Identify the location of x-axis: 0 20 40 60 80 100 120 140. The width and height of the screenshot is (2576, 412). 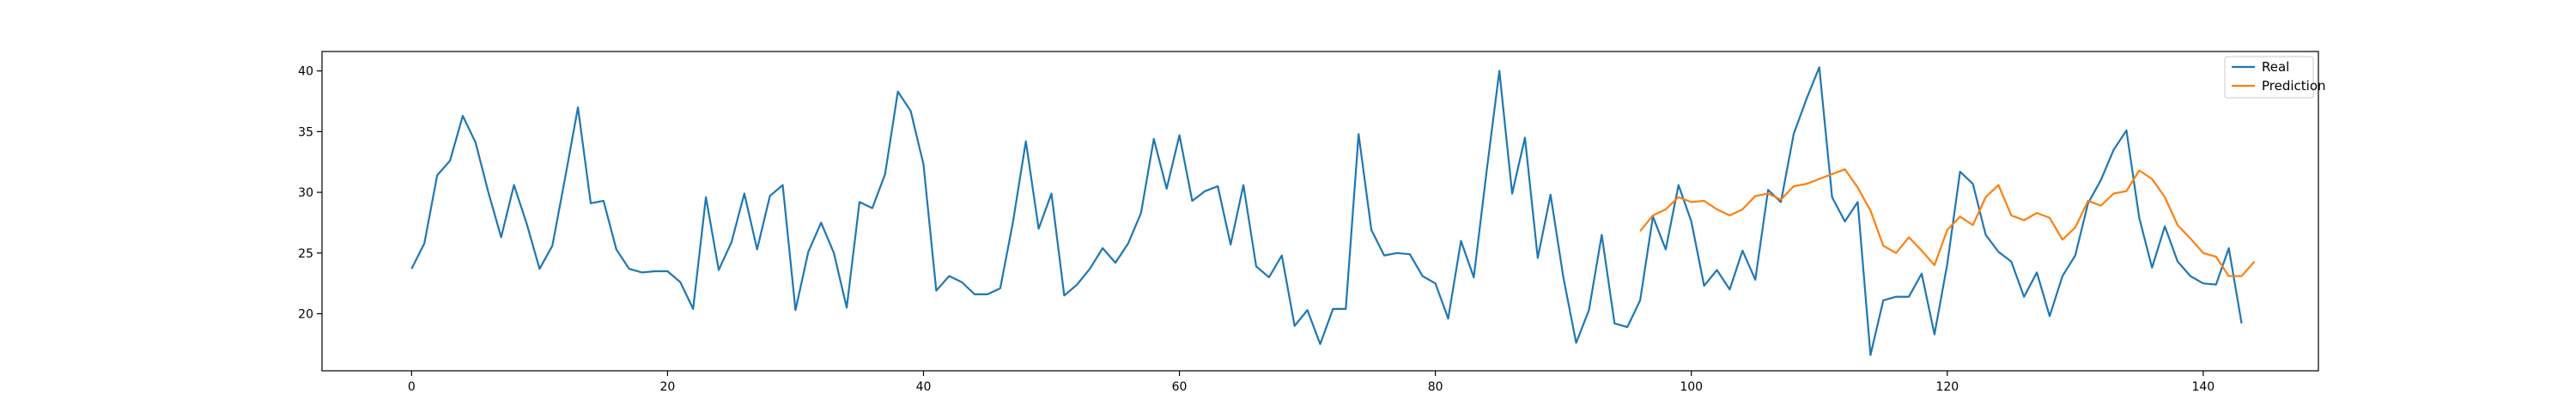
(1312, 382).